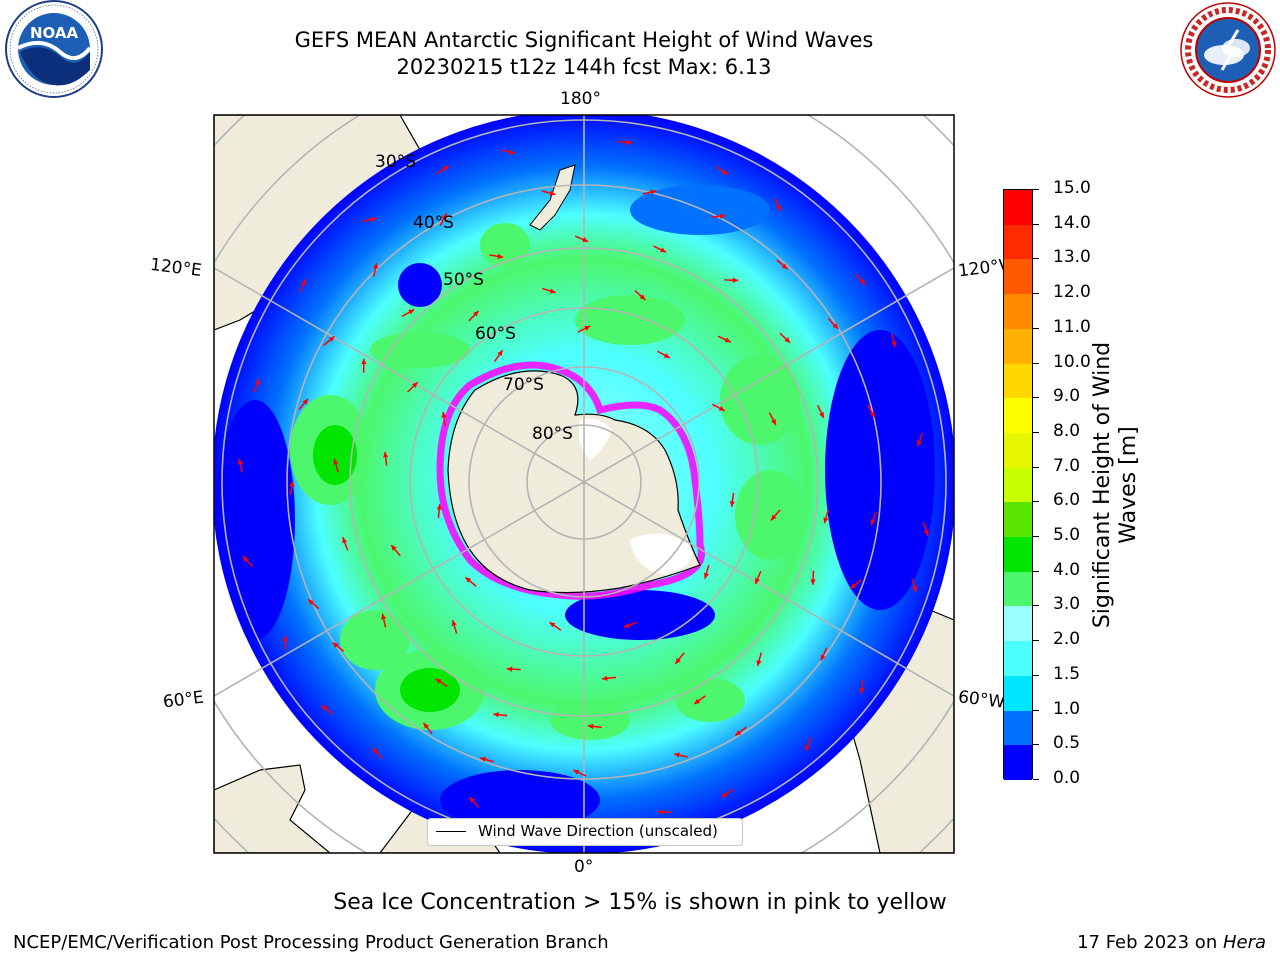 Image resolution: width=1280 pixels, height=960 pixels. What do you see at coordinates (1067, 708) in the screenshot?
I see `colorbar-tick-label: 1.0` at bounding box center [1067, 708].